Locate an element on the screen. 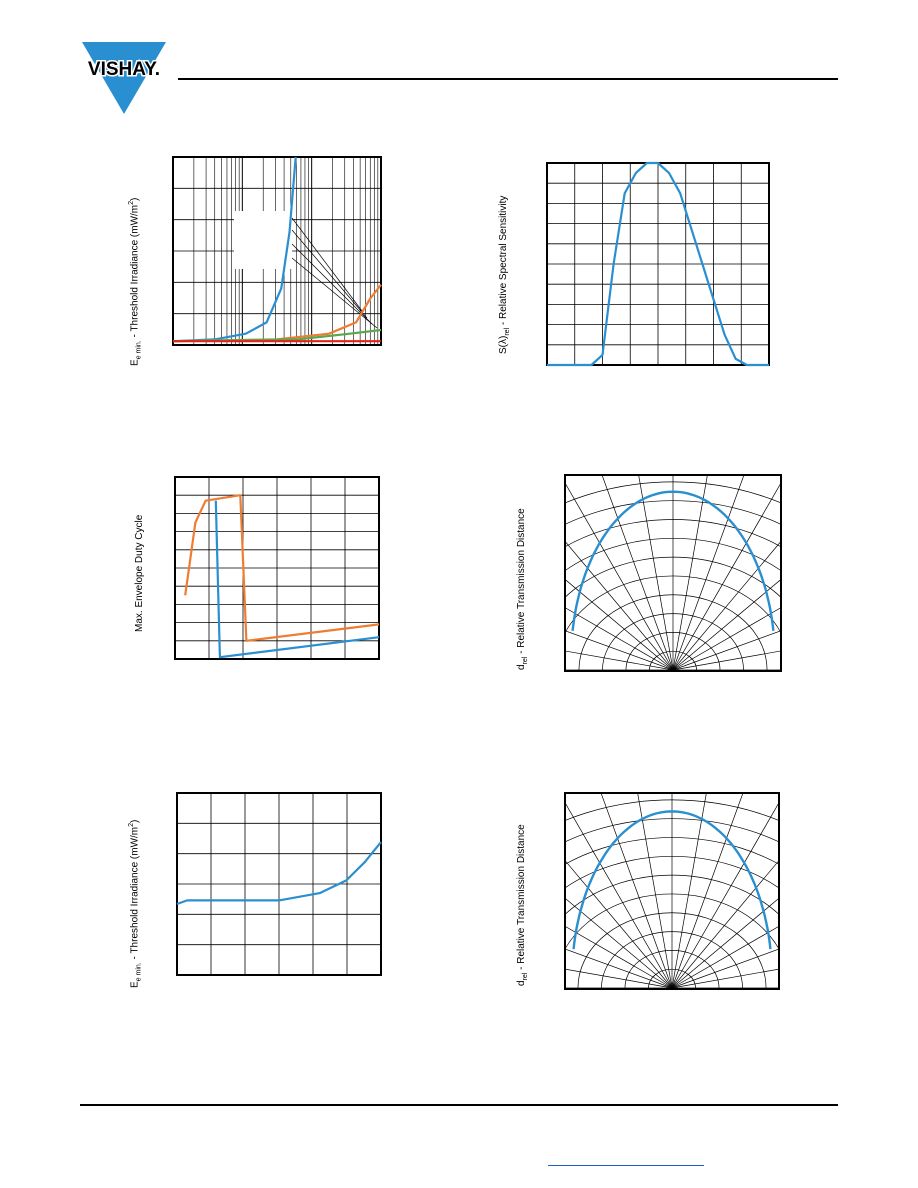 The height and width of the screenshot is (1188, 918). chart4-frame-top is located at coordinates (673, 573).